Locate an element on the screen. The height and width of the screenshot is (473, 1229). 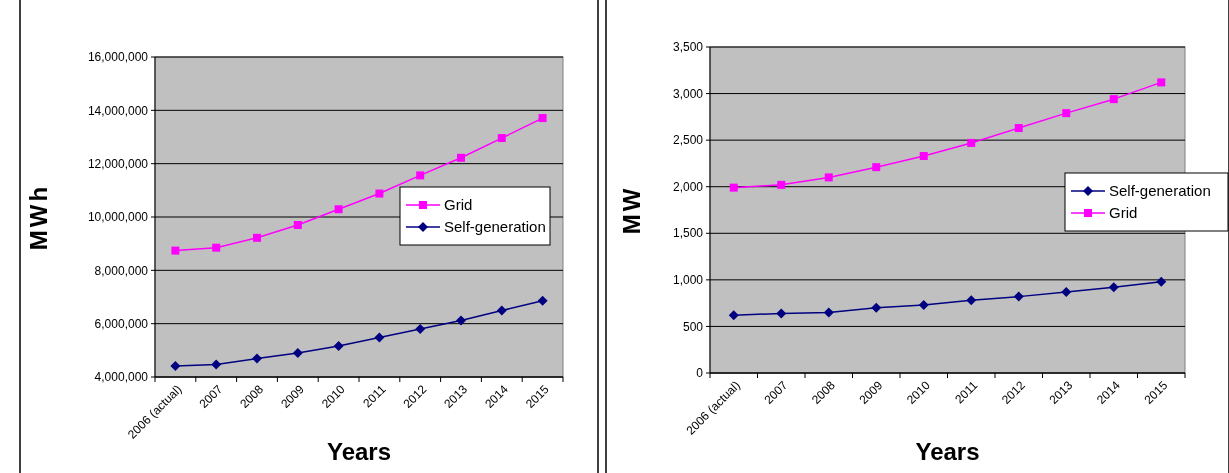
y-tick-label: 3,500 is located at coordinates (688, 47).